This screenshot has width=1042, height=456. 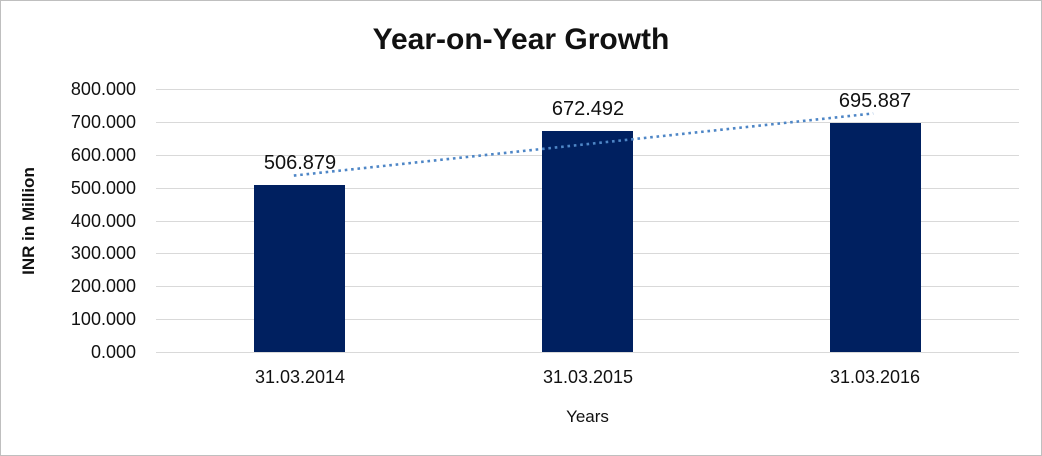 I want to click on y-tick-label: 100.000, so click(x=103, y=319).